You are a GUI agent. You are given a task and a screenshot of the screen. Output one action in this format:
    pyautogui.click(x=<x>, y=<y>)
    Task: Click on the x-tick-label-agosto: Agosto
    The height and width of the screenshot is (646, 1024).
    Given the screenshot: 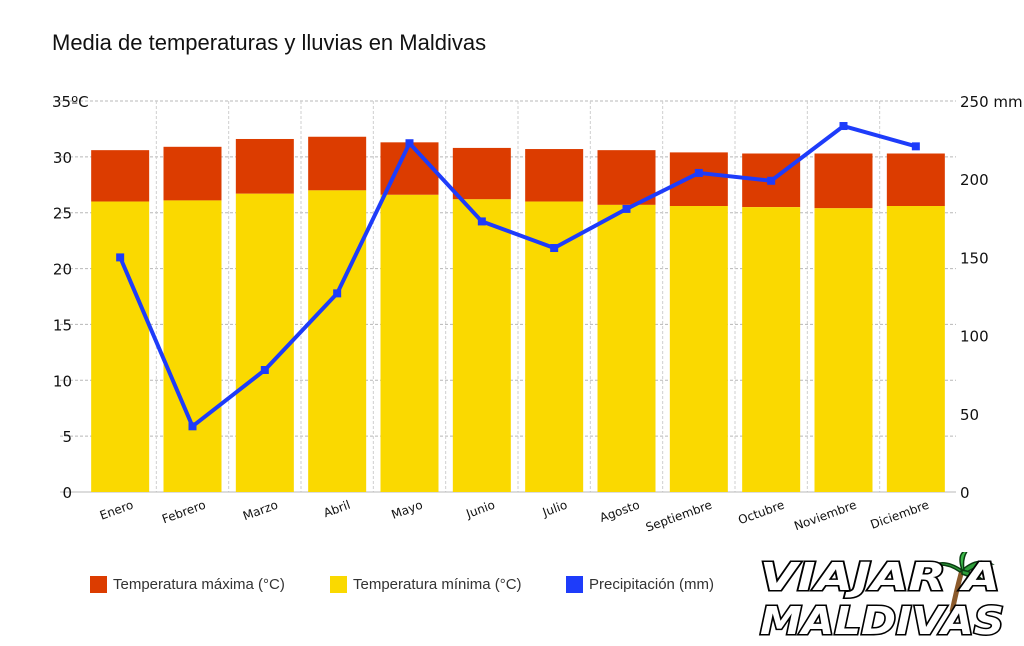 What is the action you would take?
    pyautogui.click(x=620, y=511)
    